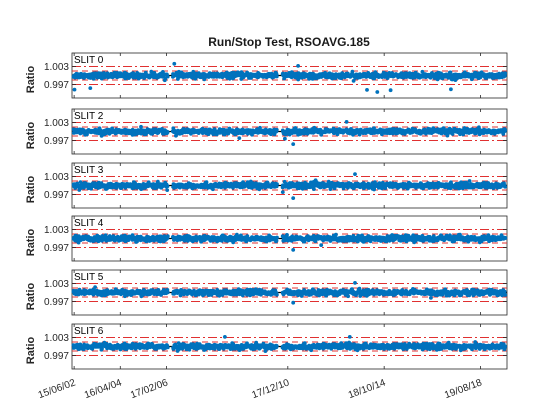  Describe the element at coordinates (289, 42) in the screenshot. I see `chart-title: Run/Stop Test, RSOAVG.185` at that location.